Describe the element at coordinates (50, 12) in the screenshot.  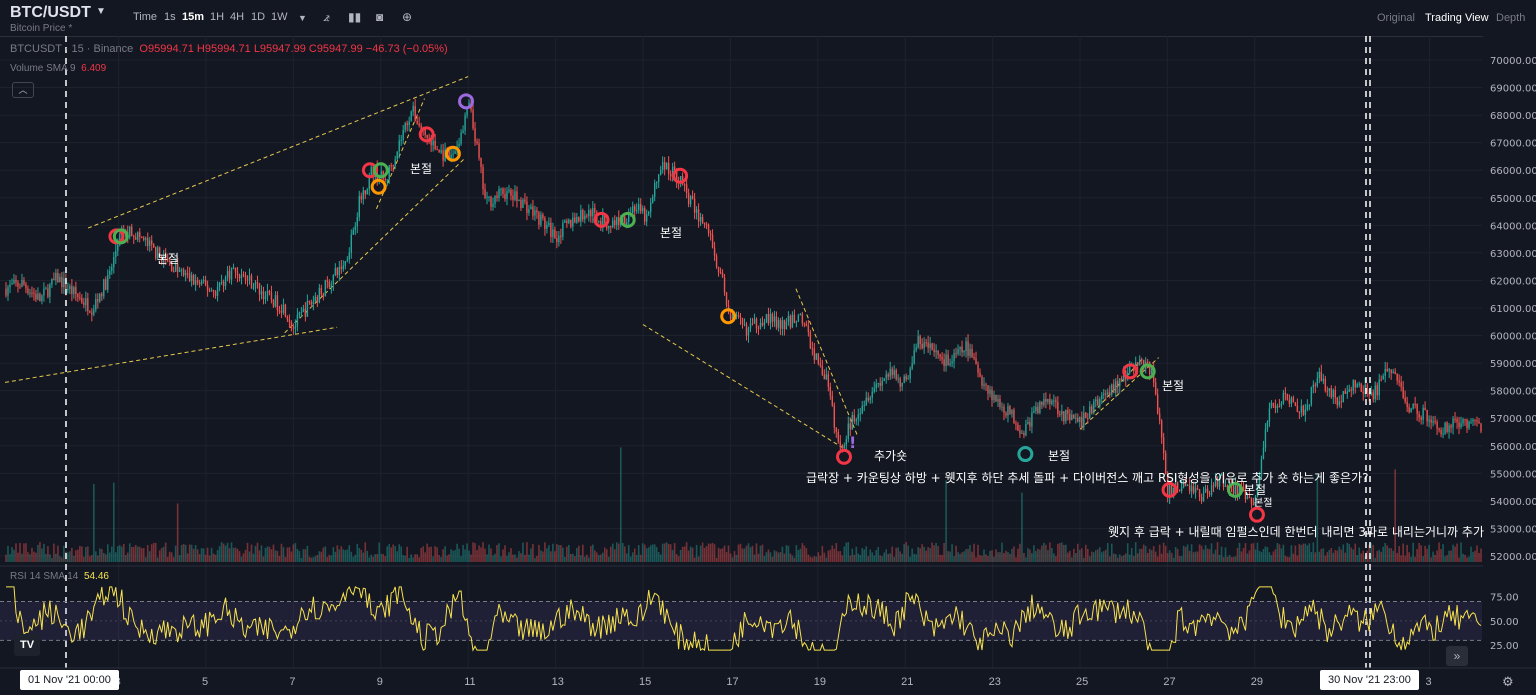
I see `symbol-title: BTC/USDT` at that location.